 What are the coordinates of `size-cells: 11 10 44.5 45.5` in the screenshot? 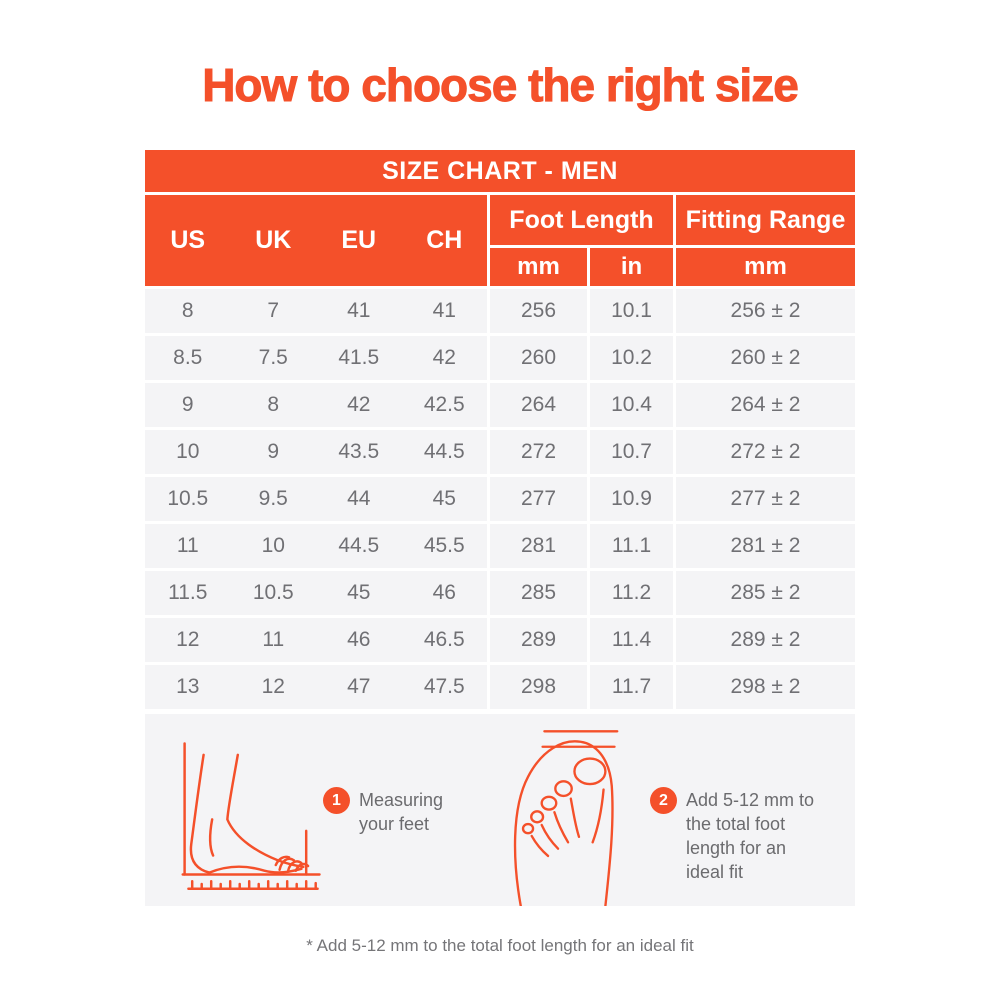 It's located at (316, 546).